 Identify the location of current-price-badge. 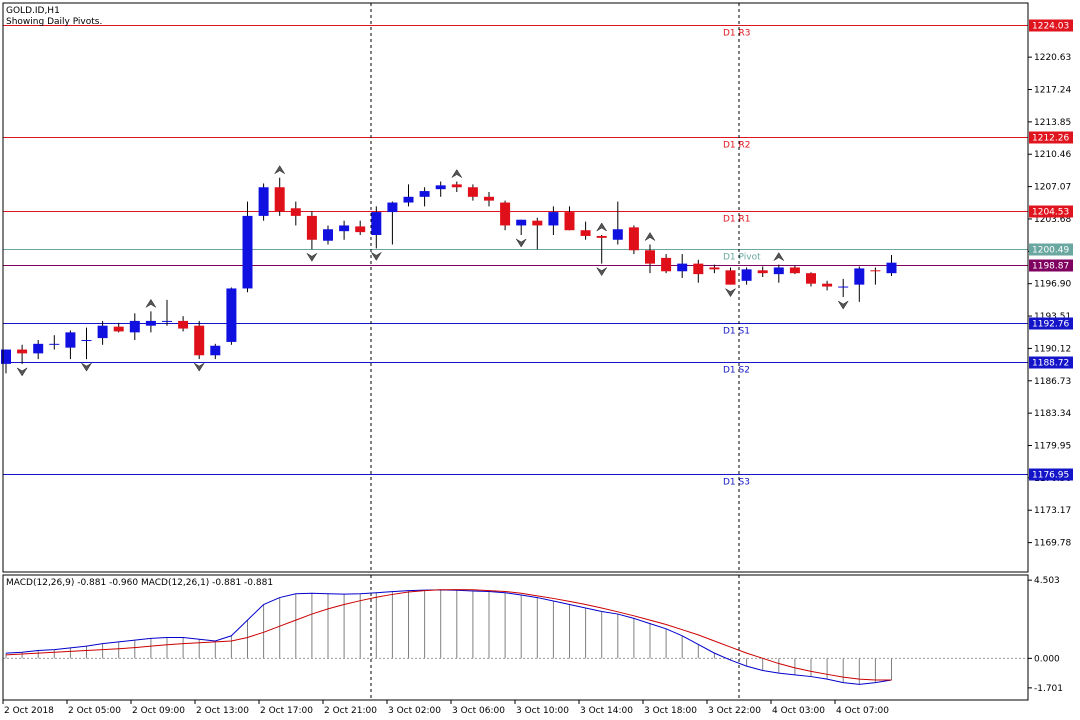
(1051, 265).